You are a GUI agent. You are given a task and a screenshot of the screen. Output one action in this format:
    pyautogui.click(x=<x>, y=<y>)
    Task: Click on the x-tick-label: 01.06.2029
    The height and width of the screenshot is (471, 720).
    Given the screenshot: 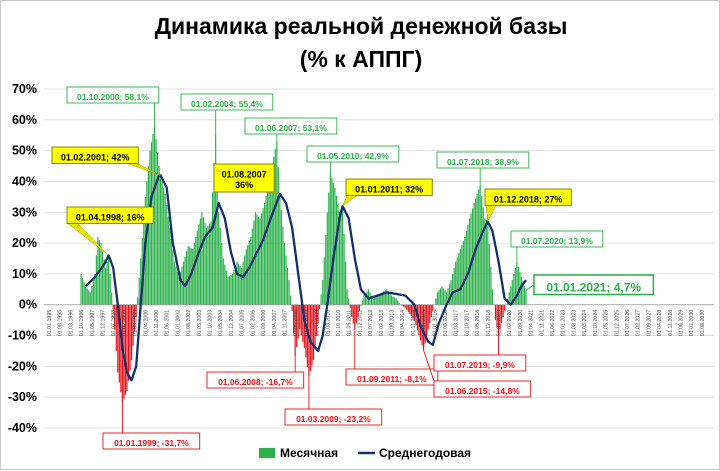 What is the action you would take?
    pyautogui.click(x=681, y=323)
    